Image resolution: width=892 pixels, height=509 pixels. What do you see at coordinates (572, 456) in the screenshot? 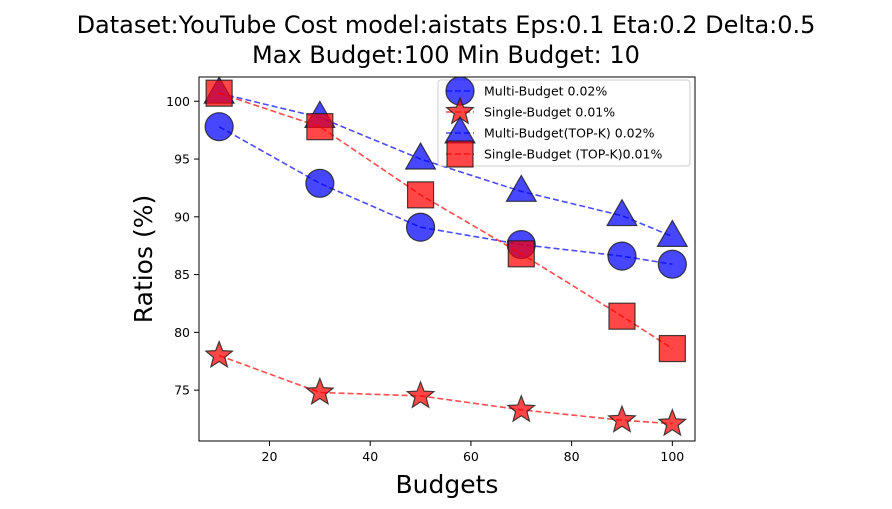
I see `x-tick-label: 80` at bounding box center [572, 456].